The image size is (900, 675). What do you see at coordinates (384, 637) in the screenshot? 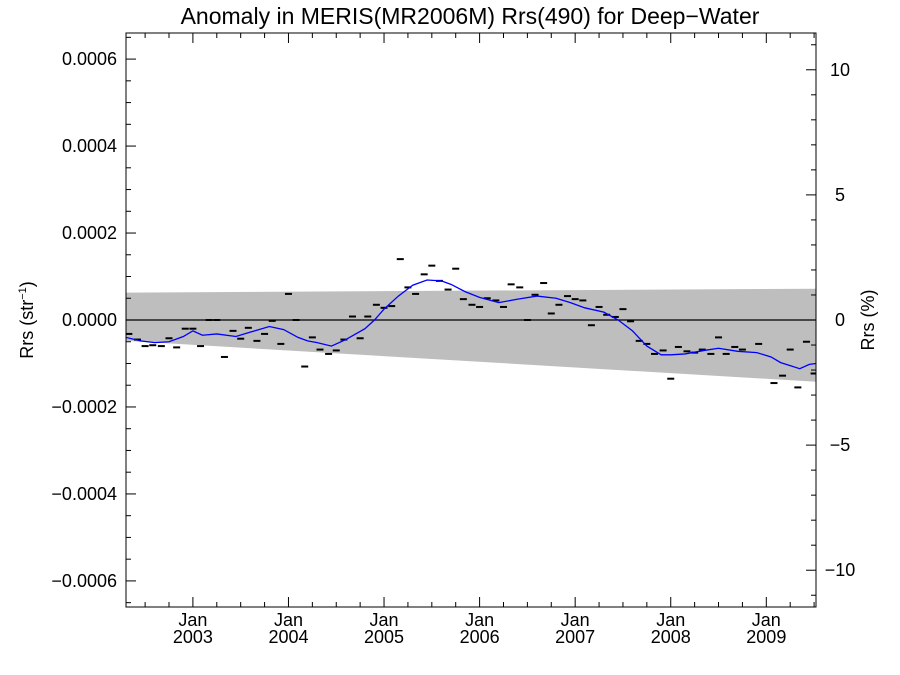
I see `x-tick-label-year: 2005` at bounding box center [384, 637].